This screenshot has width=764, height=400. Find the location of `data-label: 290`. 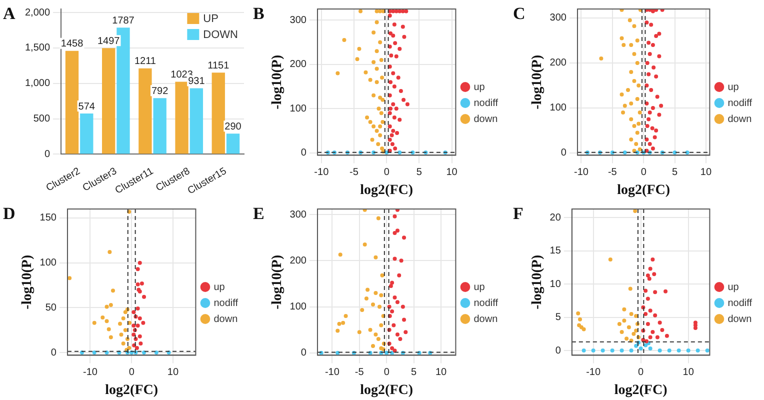

data-label: 290 is located at coordinates (233, 126).